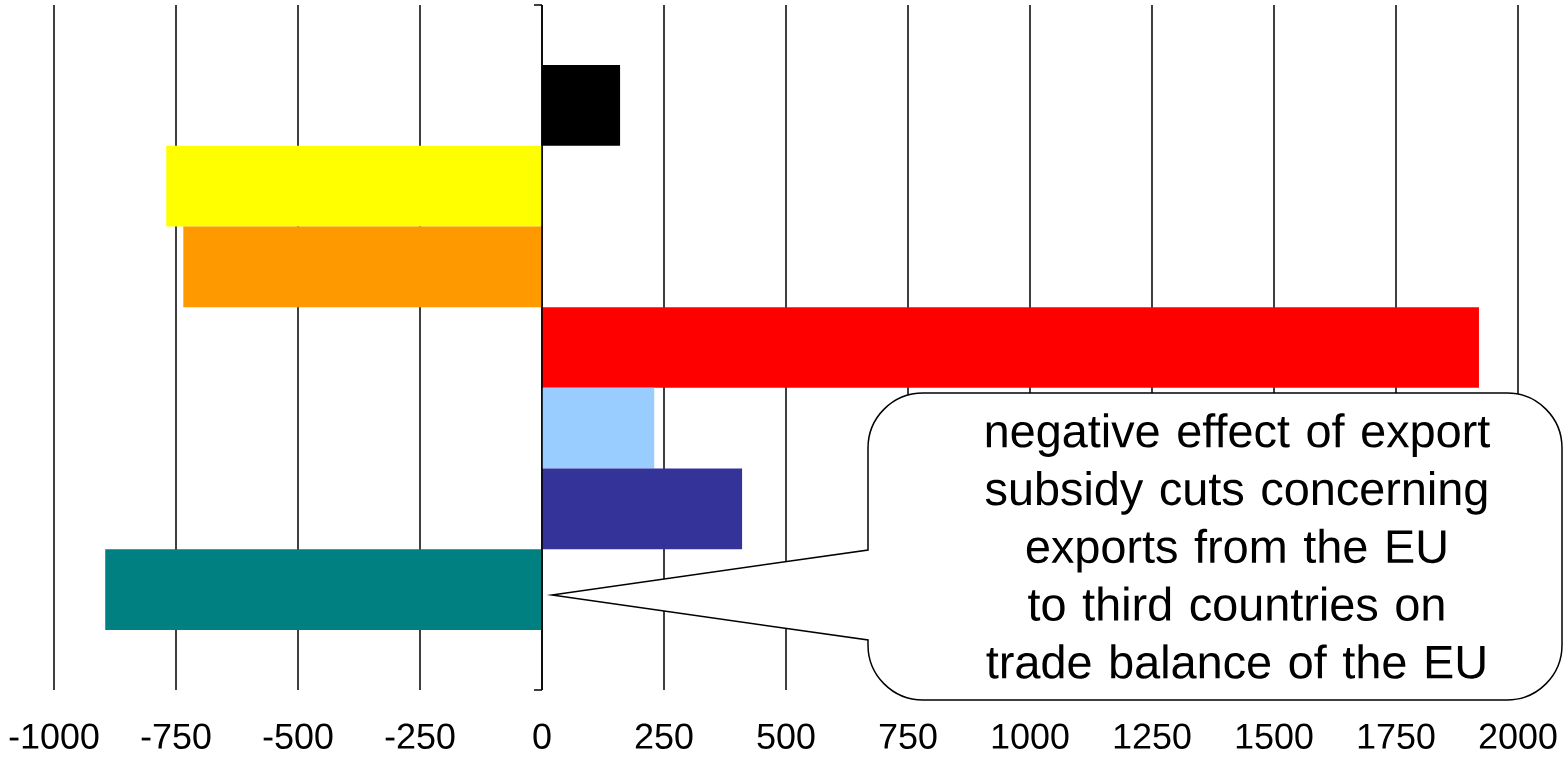 The image size is (1564, 763). Describe the element at coordinates (54, 736) in the screenshot. I see `x-tick-label: -1000` at that location.